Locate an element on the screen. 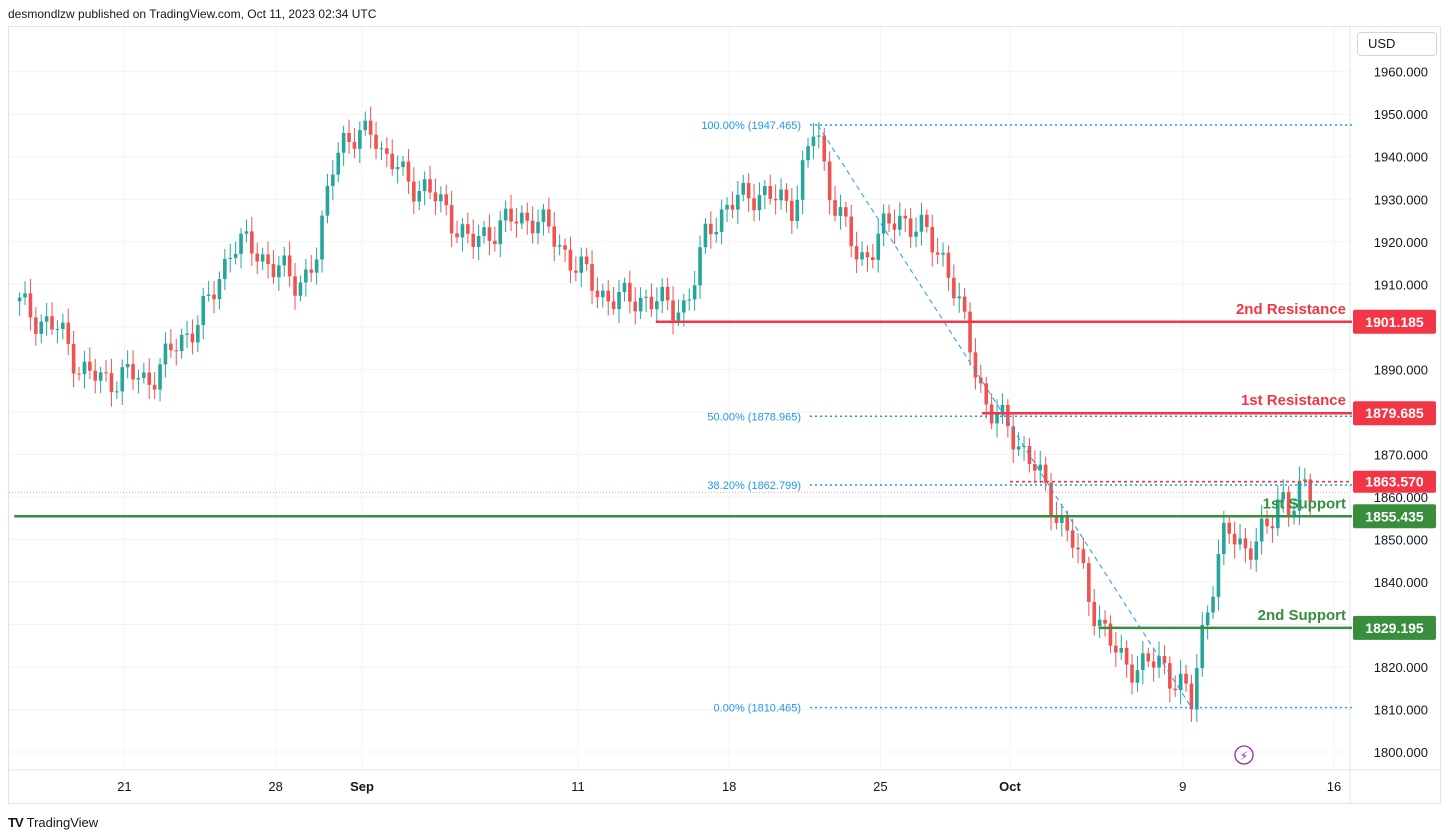  level-name-label: 2nd Support is located at coordinates (1302, 615).